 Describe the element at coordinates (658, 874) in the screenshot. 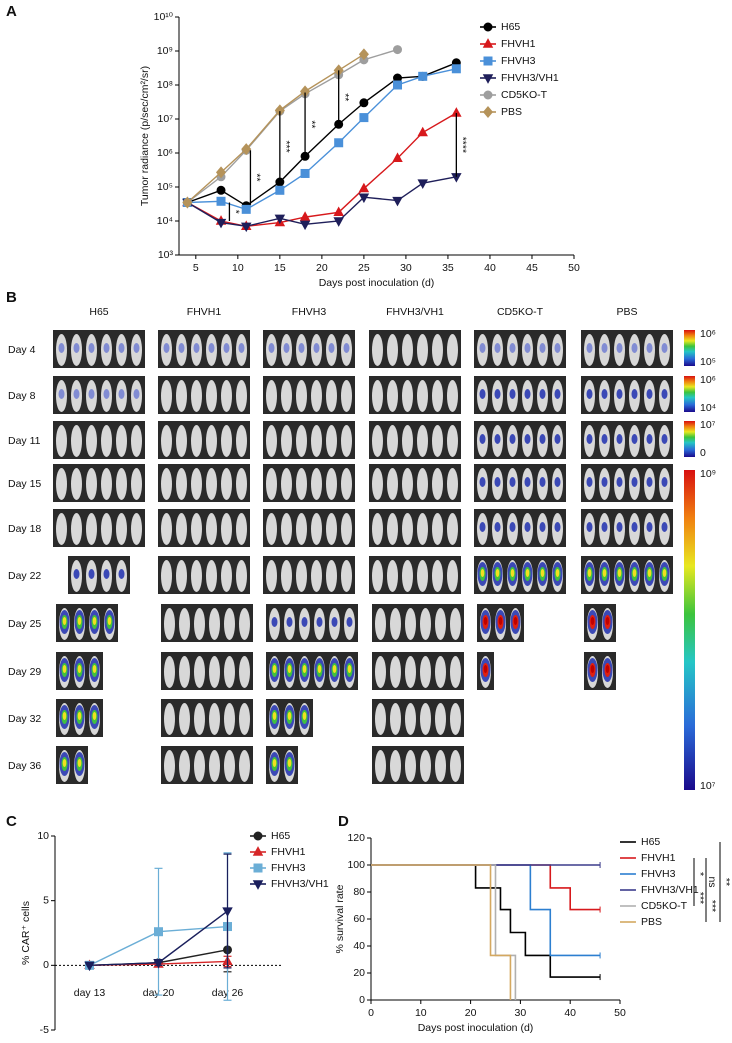

I see `legend-label: FHVH3` at that location.